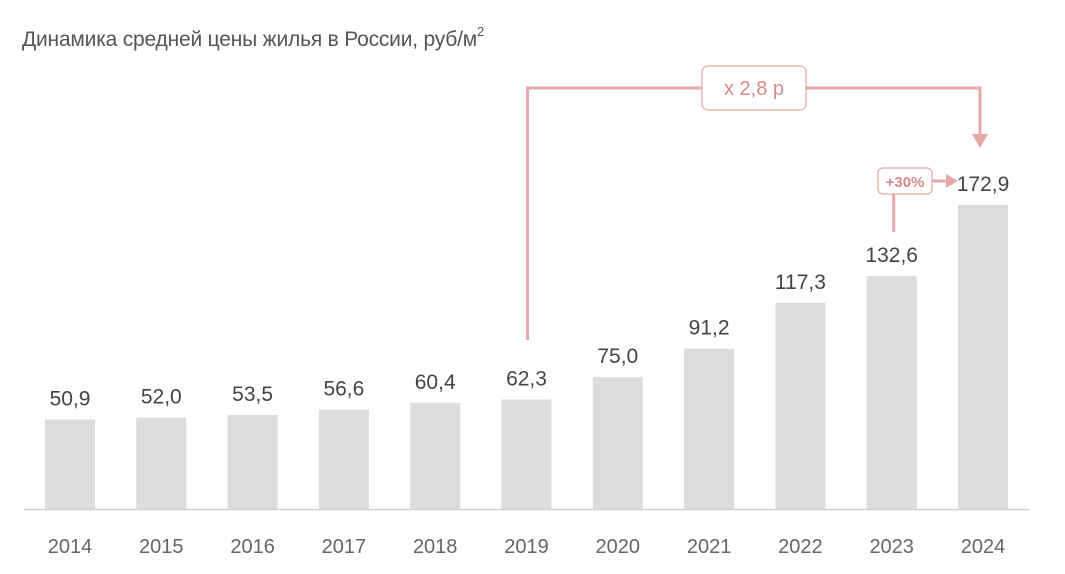 This screenshot has width=1065, height=574. I want to click on x-tick-label-2014: 2014, so click(70, 547).